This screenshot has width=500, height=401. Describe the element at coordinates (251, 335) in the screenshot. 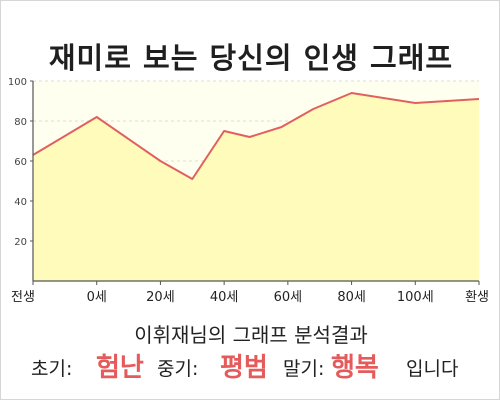

I see `analysis-title: 이휘재님의 그래프 분석결과` at that location.